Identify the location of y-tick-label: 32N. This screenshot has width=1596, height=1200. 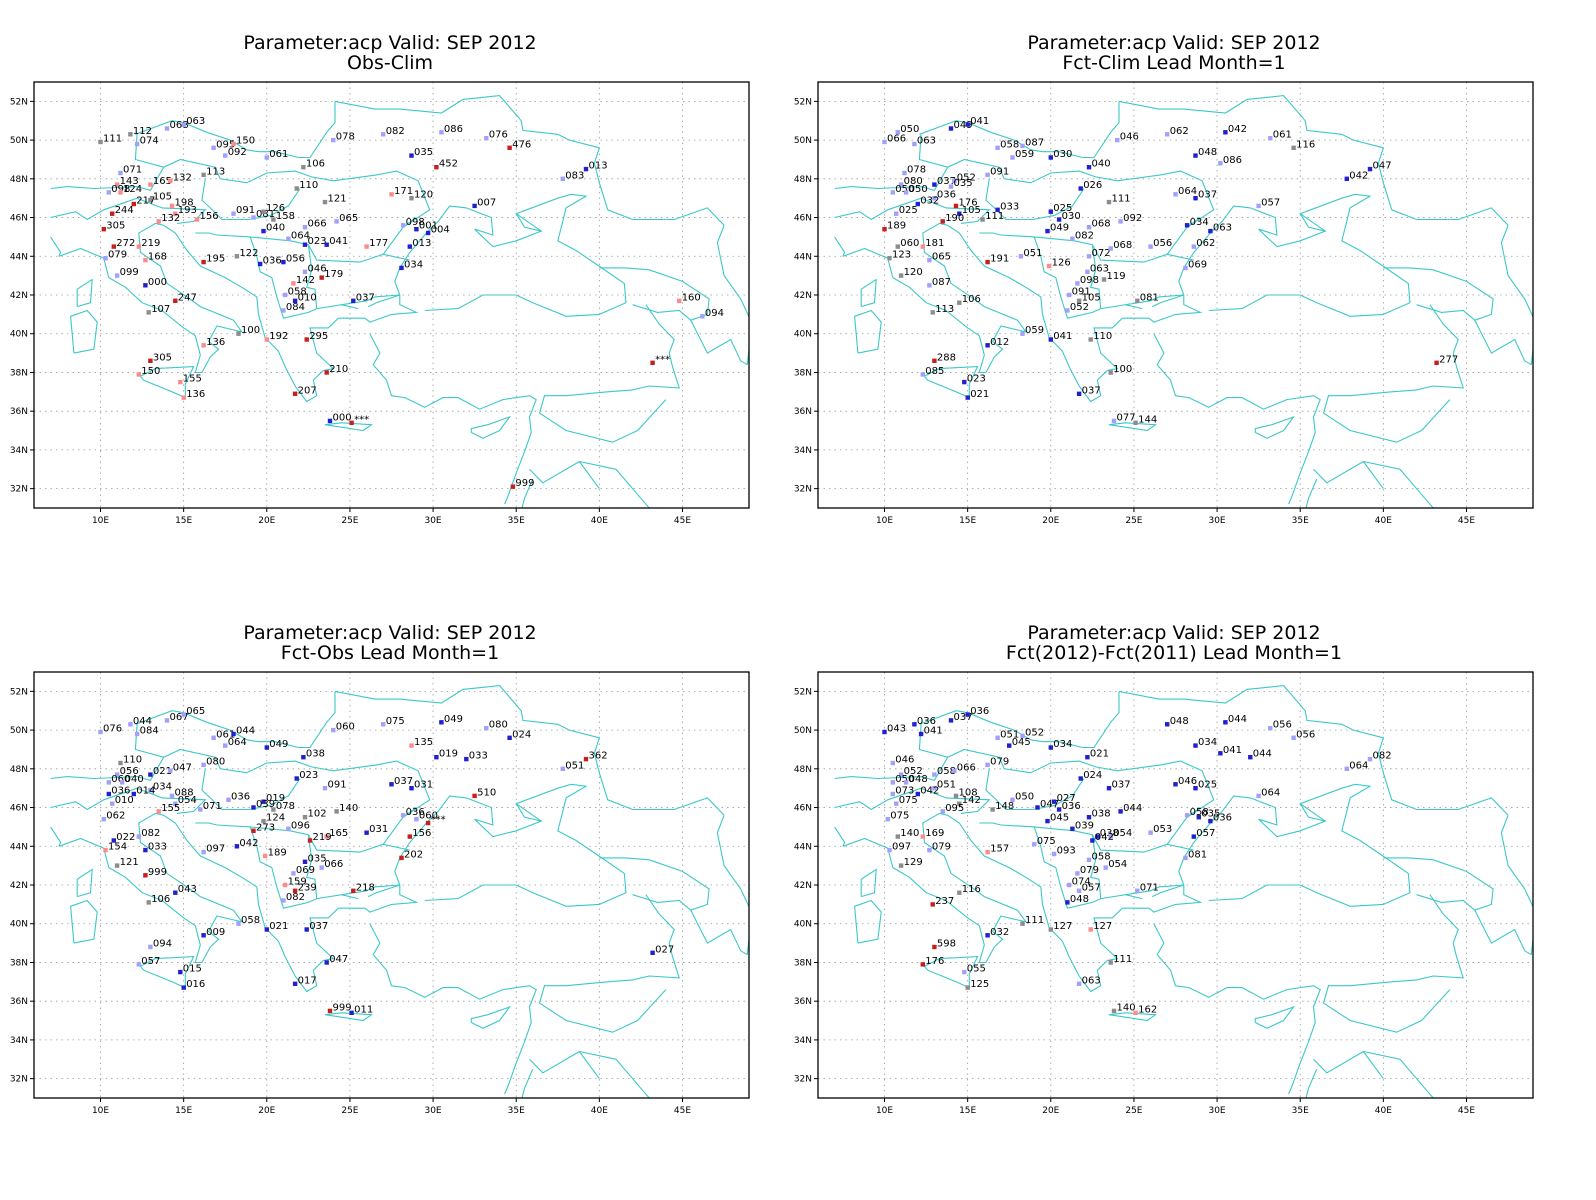
(803, 490).